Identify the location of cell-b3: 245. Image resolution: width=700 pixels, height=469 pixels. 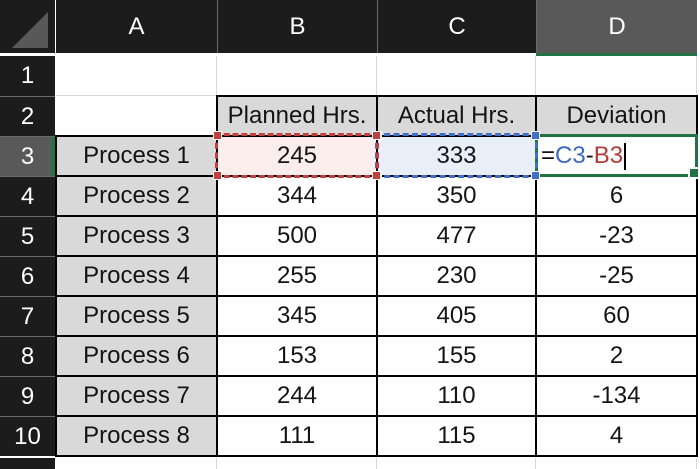
(297, 156).